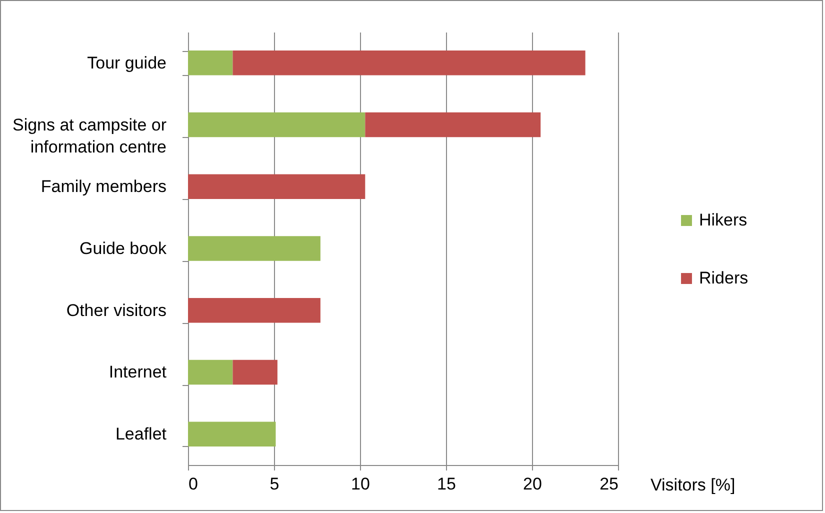 This screenshot has width=825, height=513. Describe the element at coordinates (126, 62) in the screenshot. I see `y-tick-label: Tour guide` at that location.